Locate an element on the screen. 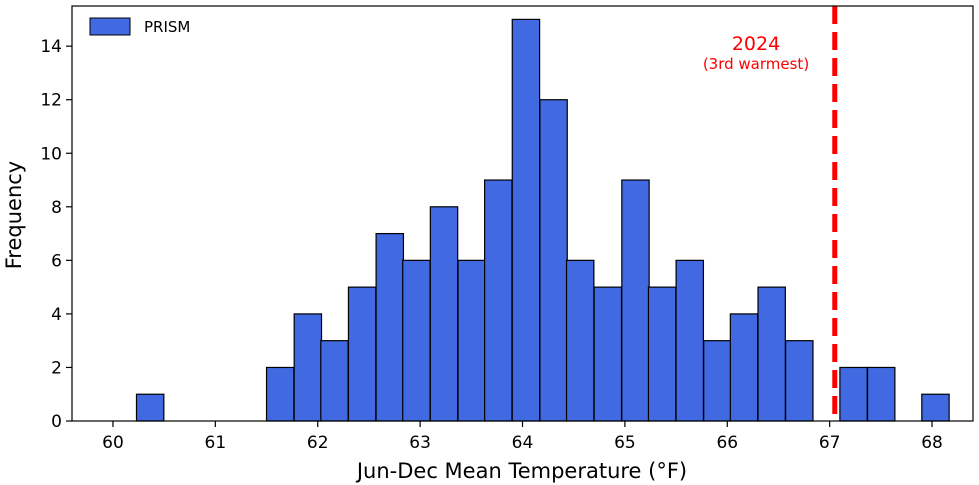 The width and height of the screenshot is (979, 485). annotation-label: 2024 is located at coordinates (756, 44).